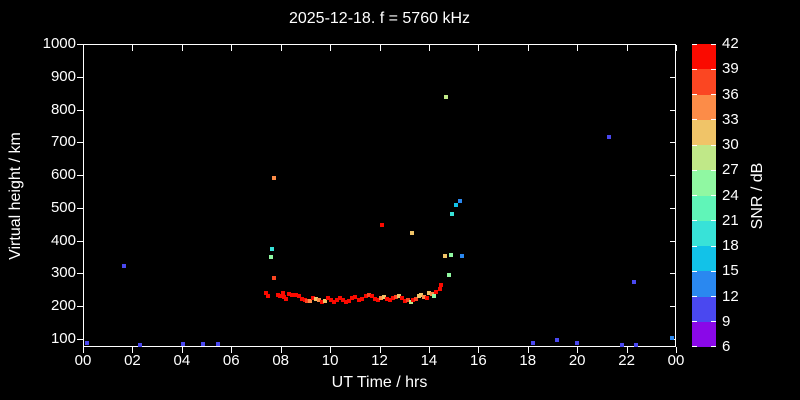  What do you see at coordinates (730, 119) in the screenshot?
I see `colorbar-tick-label: 33` at bounding box center [730, 119].